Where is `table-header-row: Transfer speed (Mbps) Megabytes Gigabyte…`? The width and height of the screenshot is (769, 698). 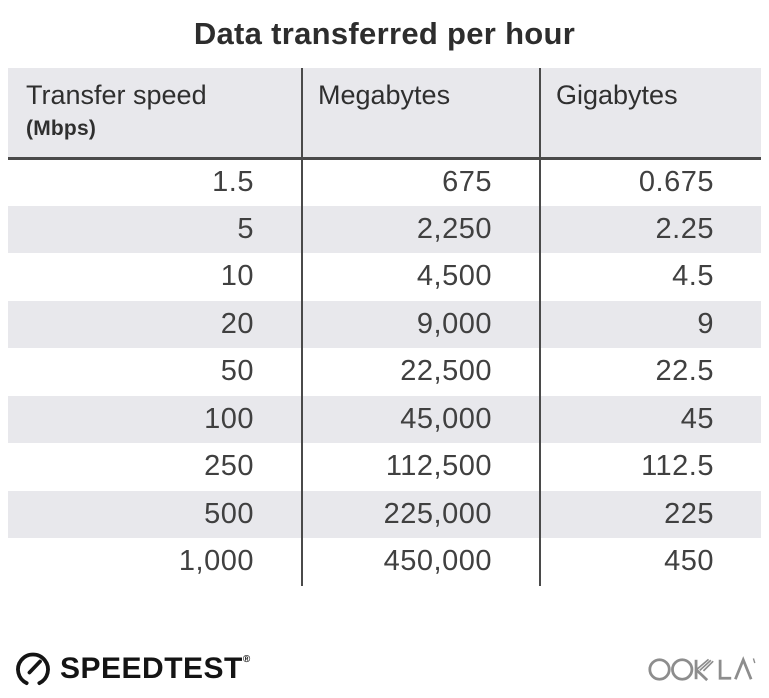 table-header-row: Transfer speed (Mbps) Megabytes Gigabyte… is located at coordinates (384, 114).